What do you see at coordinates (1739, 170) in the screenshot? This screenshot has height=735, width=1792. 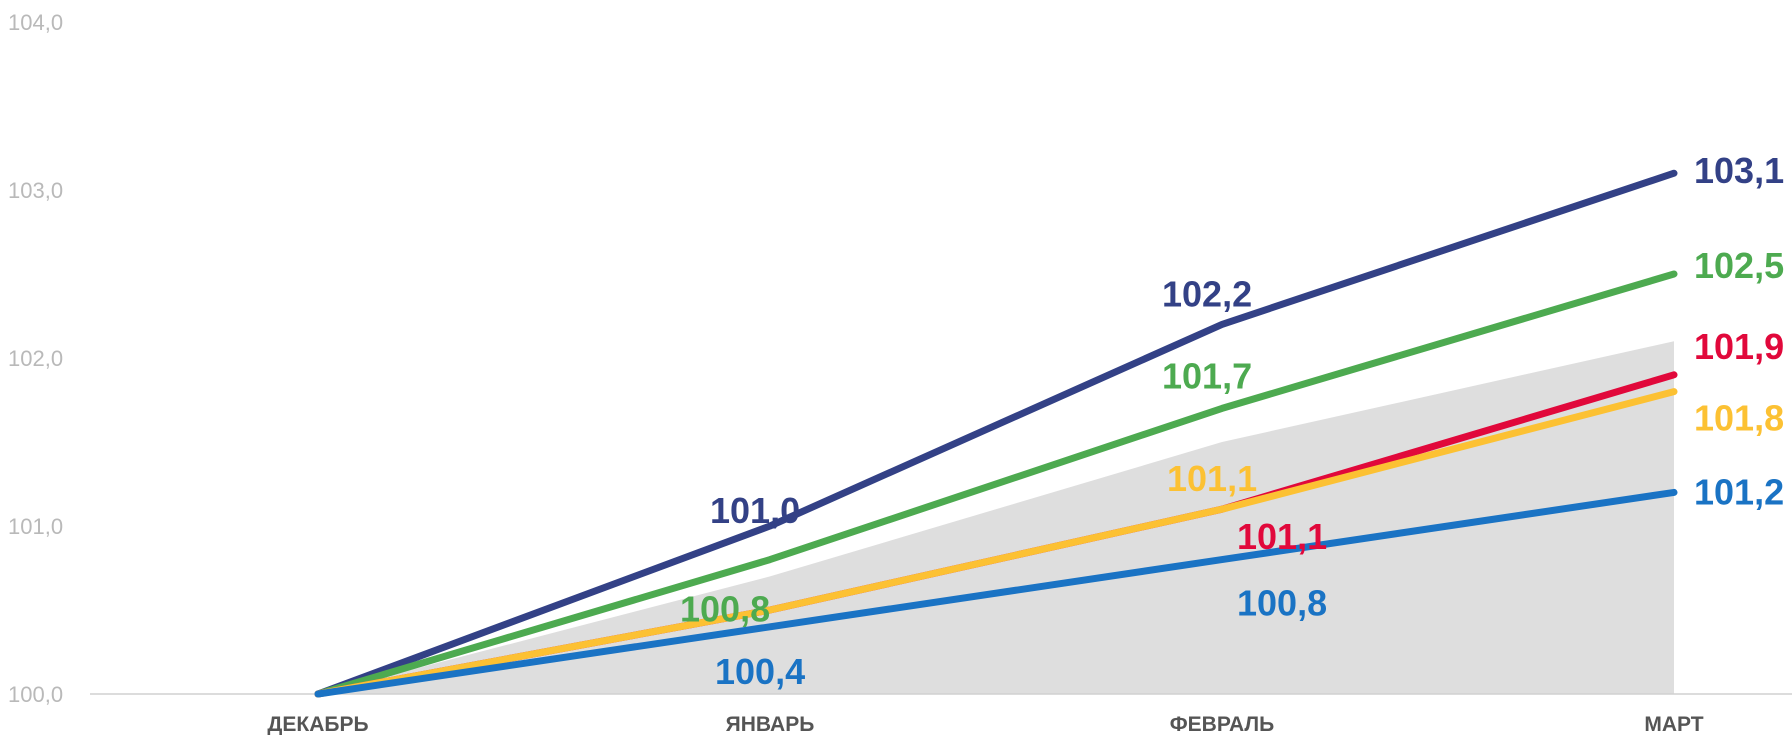 I see `data-label: 103,1` at bounding box center [1739, 170].